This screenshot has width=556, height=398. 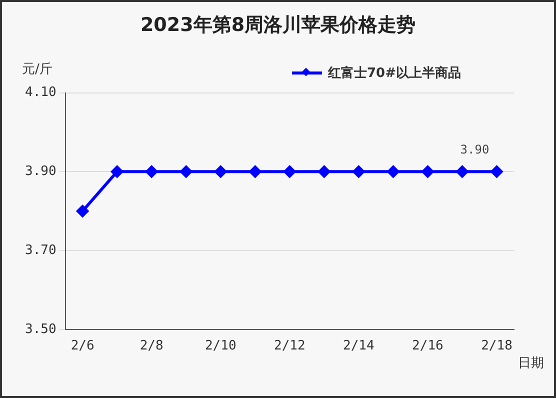 What do you see at coordinates (428, 346) in the screenshot?
I see `x-tick-label: 2/16` at bounding box center [428, 346].